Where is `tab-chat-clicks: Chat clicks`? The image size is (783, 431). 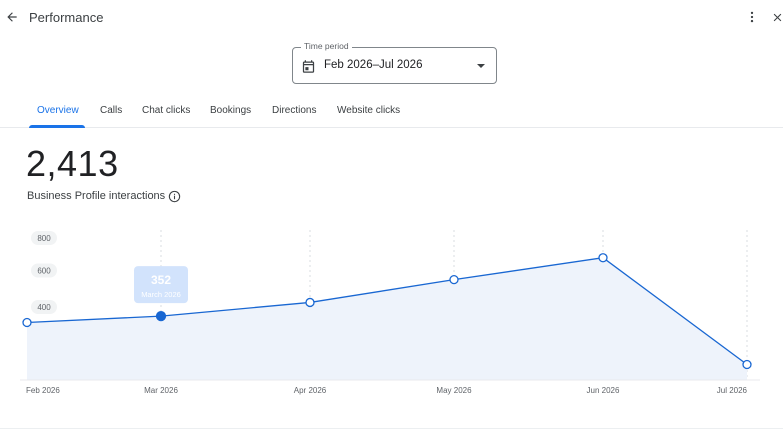 tab-chat-clicks: Chat clicks is located at coordinates (166, 110).